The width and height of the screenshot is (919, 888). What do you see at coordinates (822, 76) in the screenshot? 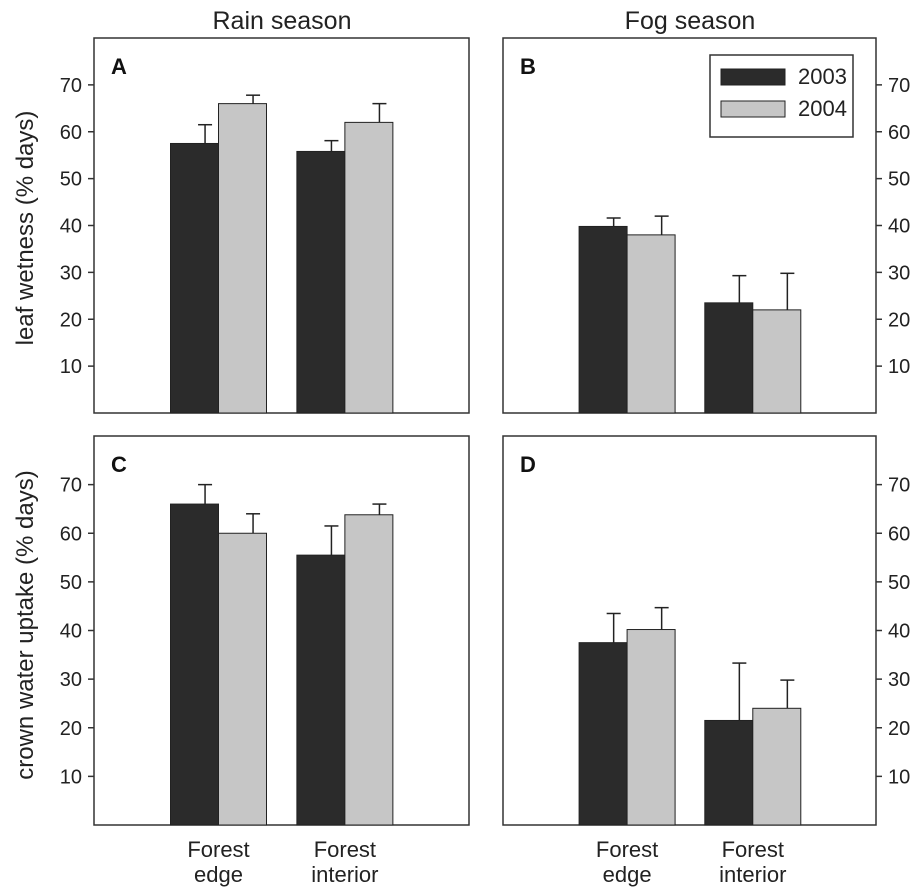
I see `legend-label-2003: 2003` at bounding box center [822, 76].